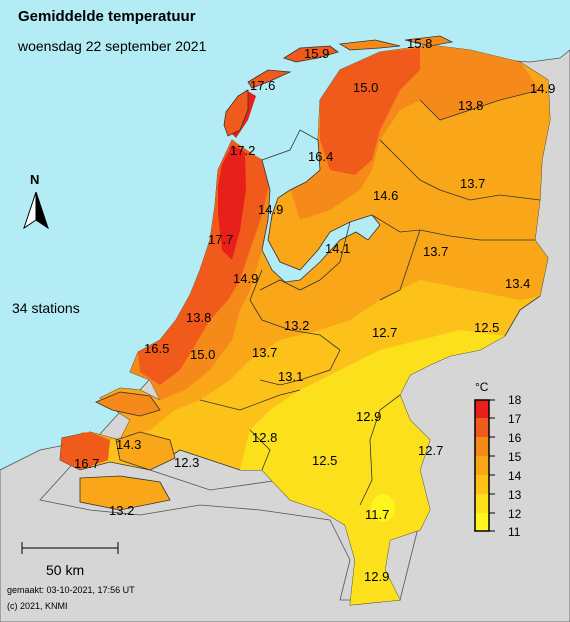 The image size is (570, 622). I want to click on station-value: 13.4, so click(517, 283).